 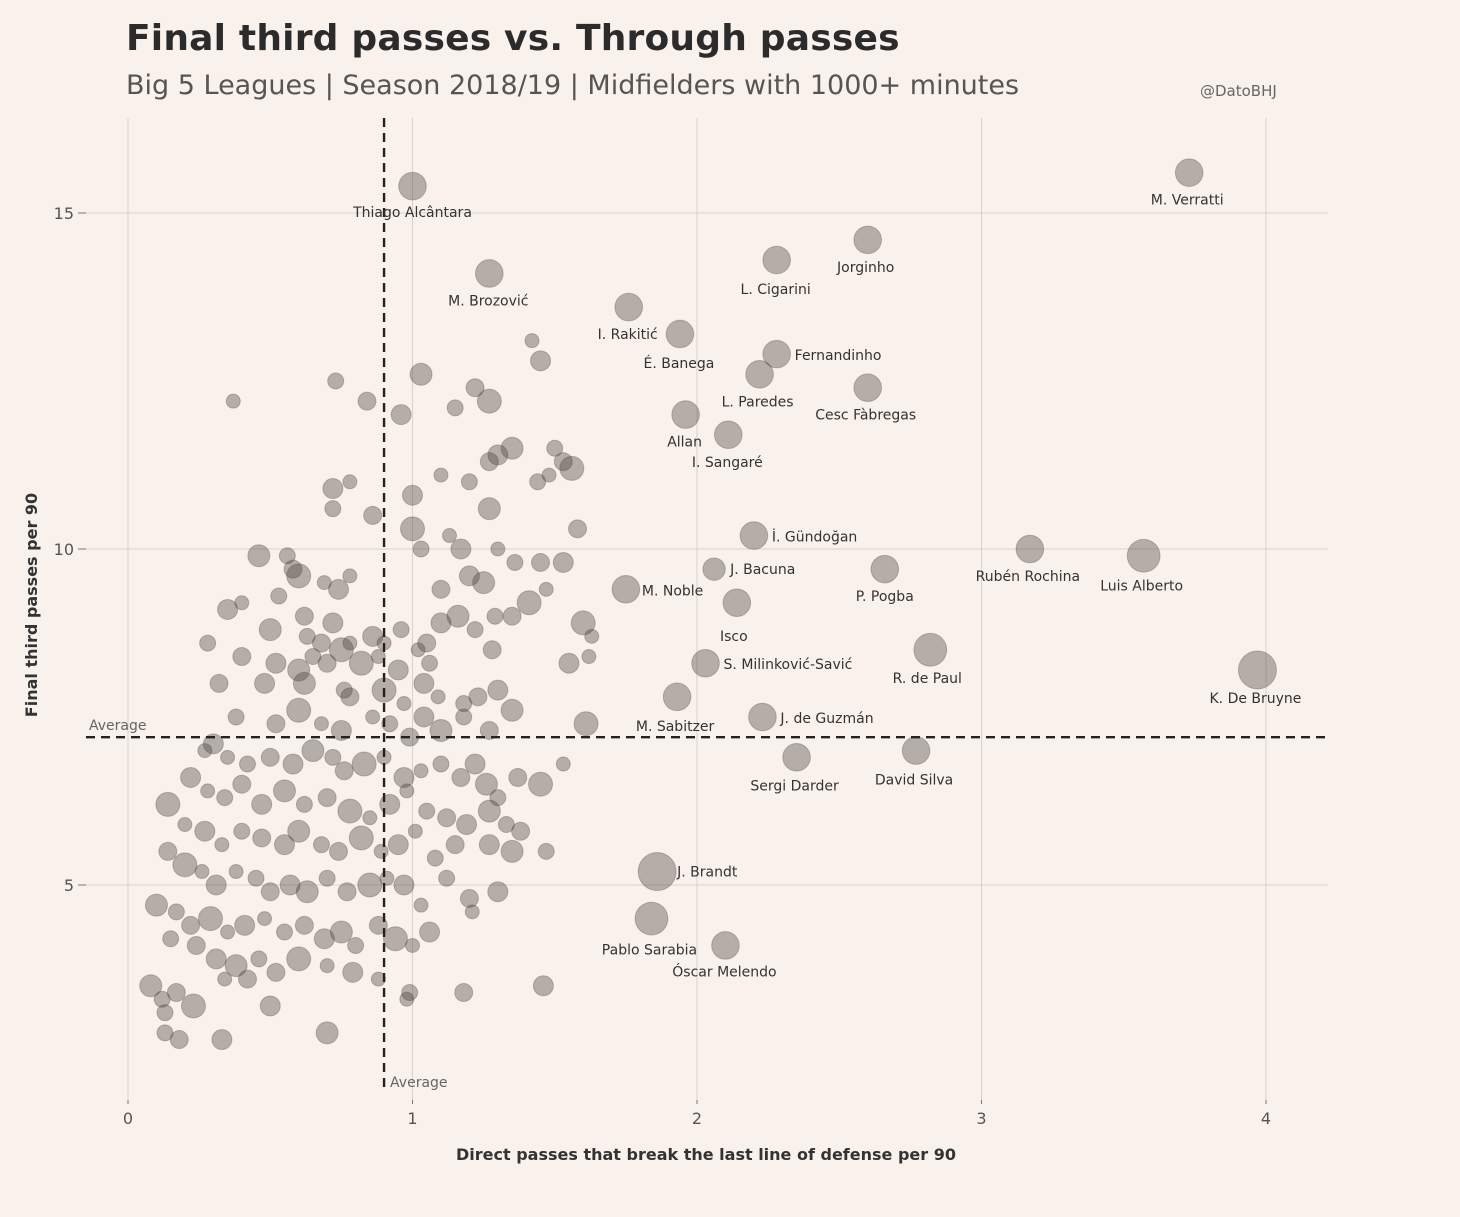 What do you see at coordinates (1141, 587) in the screenshot?
I see `point-label: Luis Alberto` at bounding box center [1141, 587].